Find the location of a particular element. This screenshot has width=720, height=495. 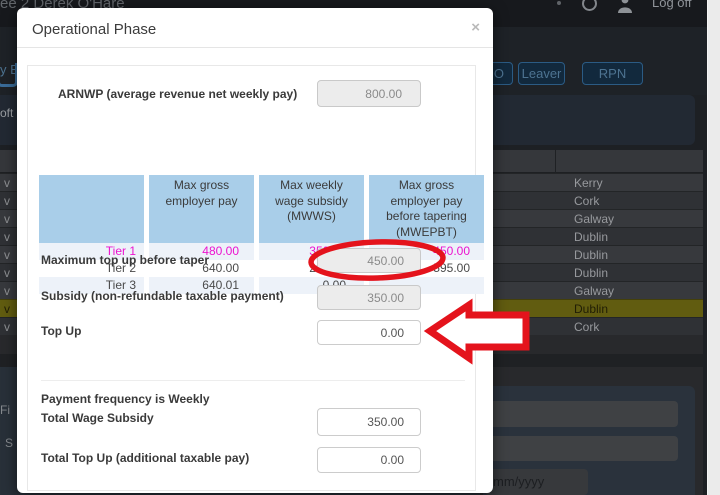

background-form-panel: mm/yyyy is located at coordinates (589, 440).